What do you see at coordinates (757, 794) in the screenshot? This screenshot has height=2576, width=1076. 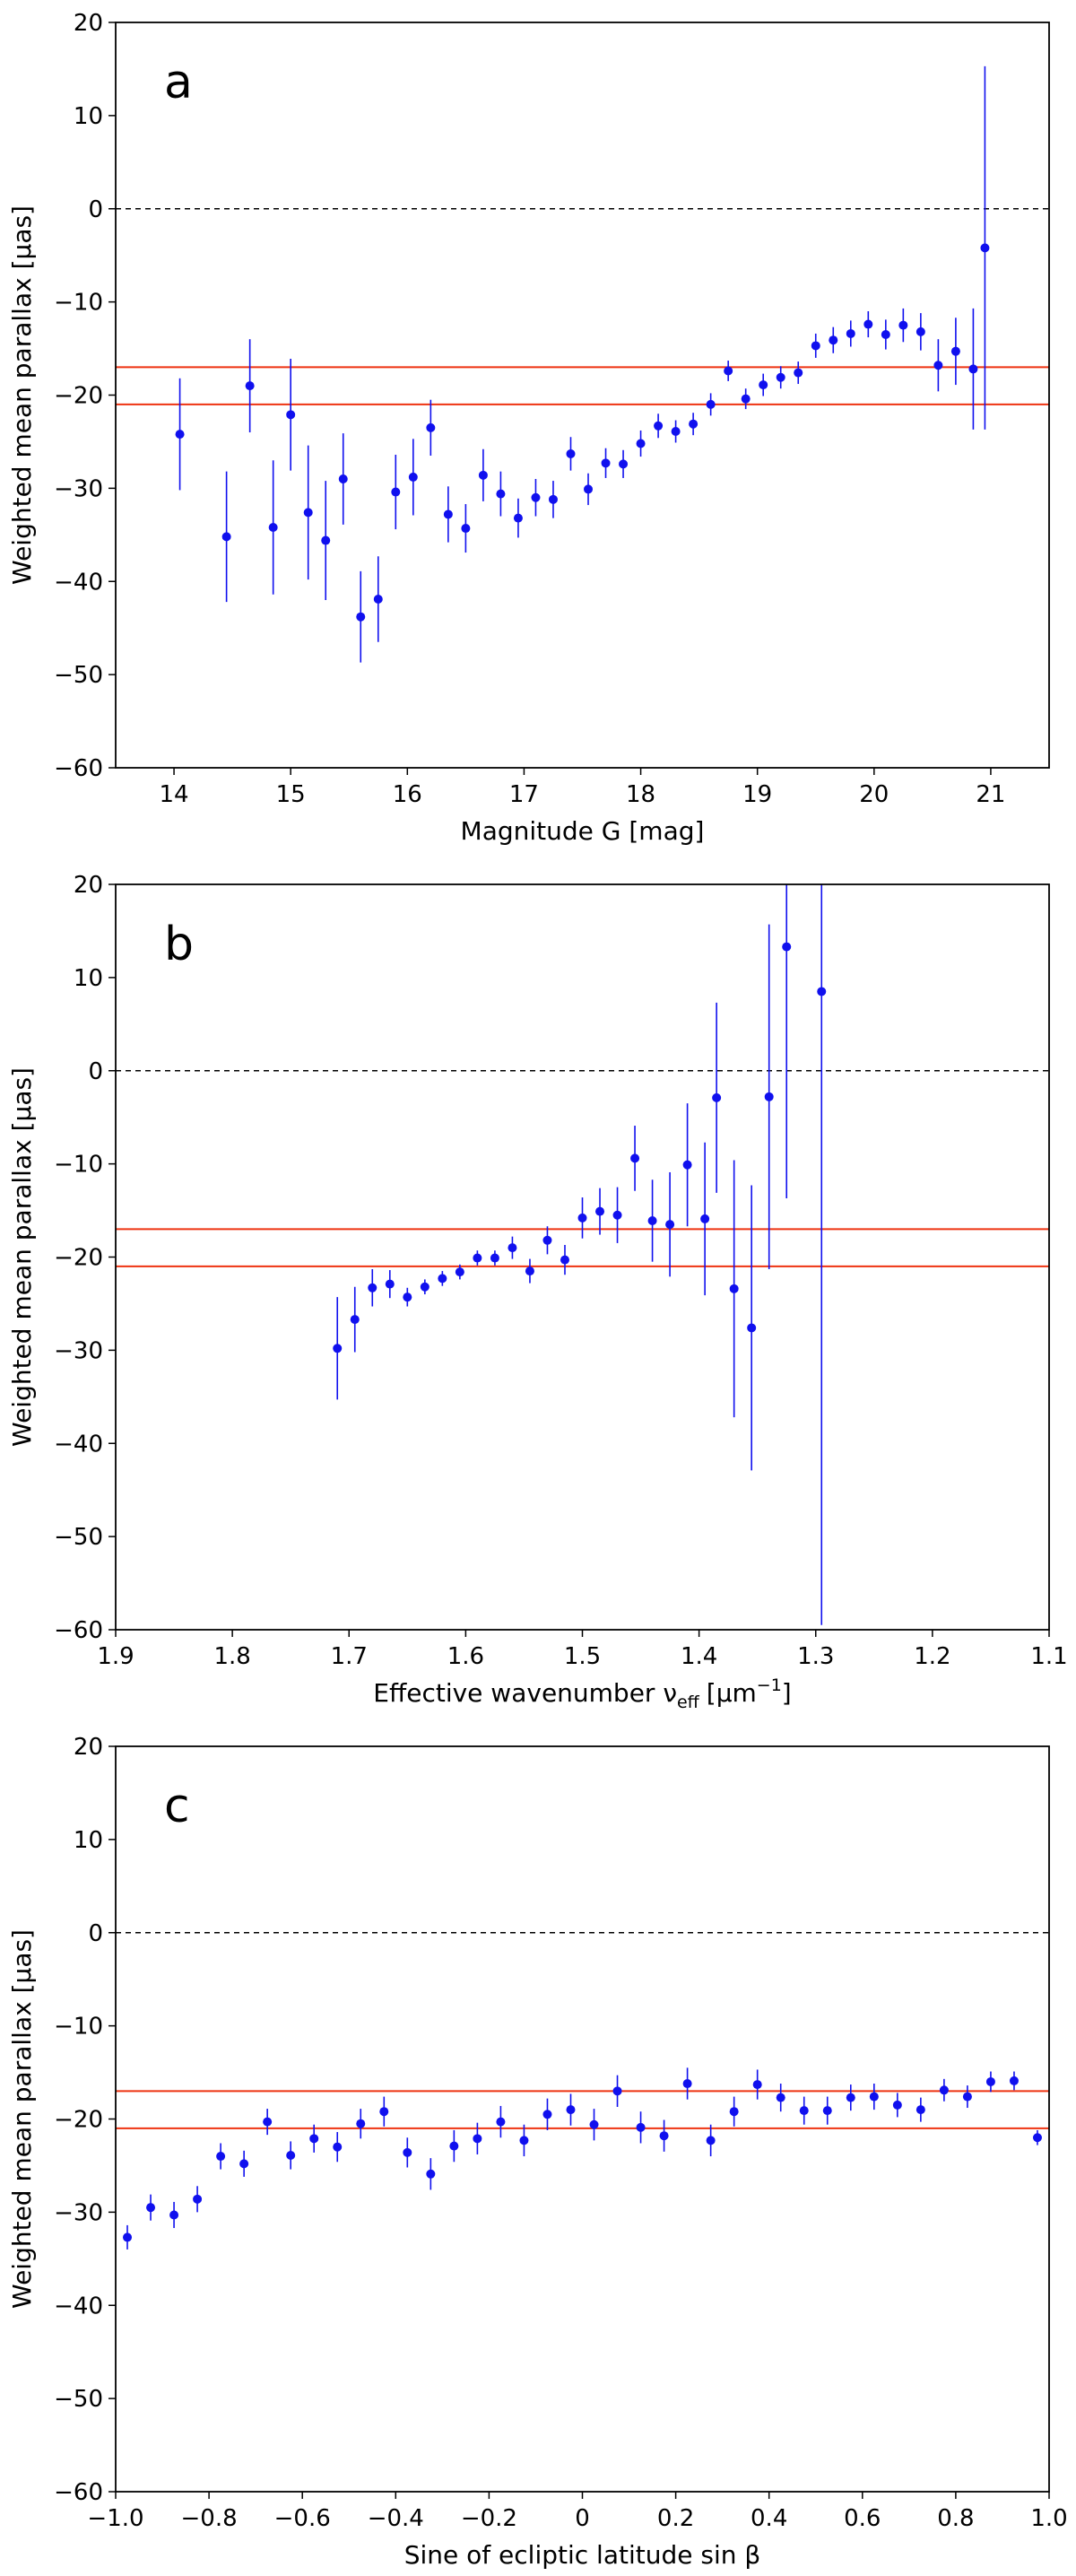 I see `x-tick-label: 19` at bounding box center [757, 794].